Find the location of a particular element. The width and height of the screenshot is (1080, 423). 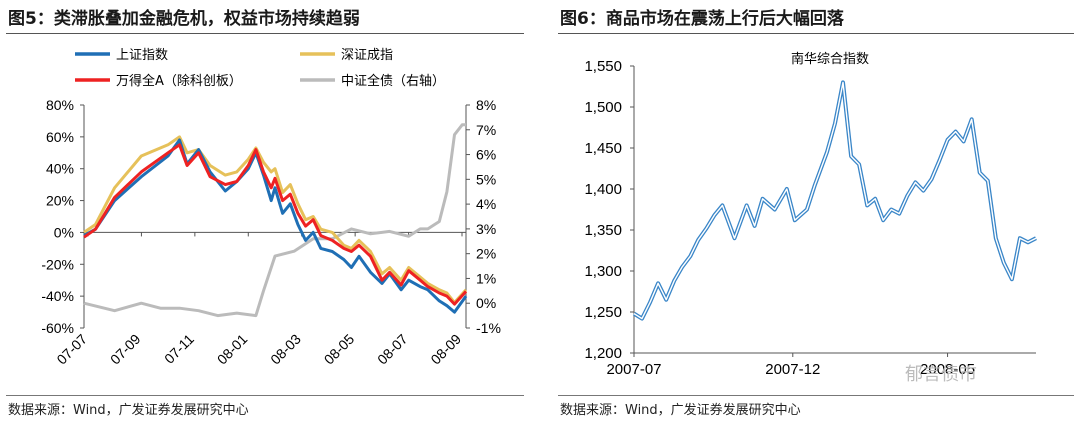

right-tick-label: 4% is located at coordinates (486, 204).